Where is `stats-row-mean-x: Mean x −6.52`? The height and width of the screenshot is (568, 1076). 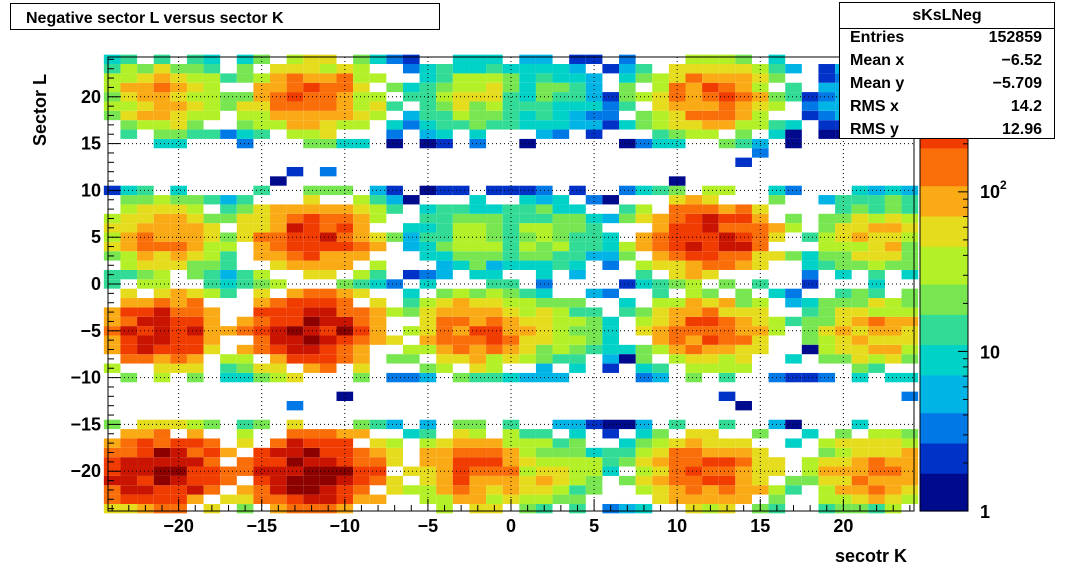 stats-row-mean-x: Mean x −6.52 is located at coordinates (947, 63).